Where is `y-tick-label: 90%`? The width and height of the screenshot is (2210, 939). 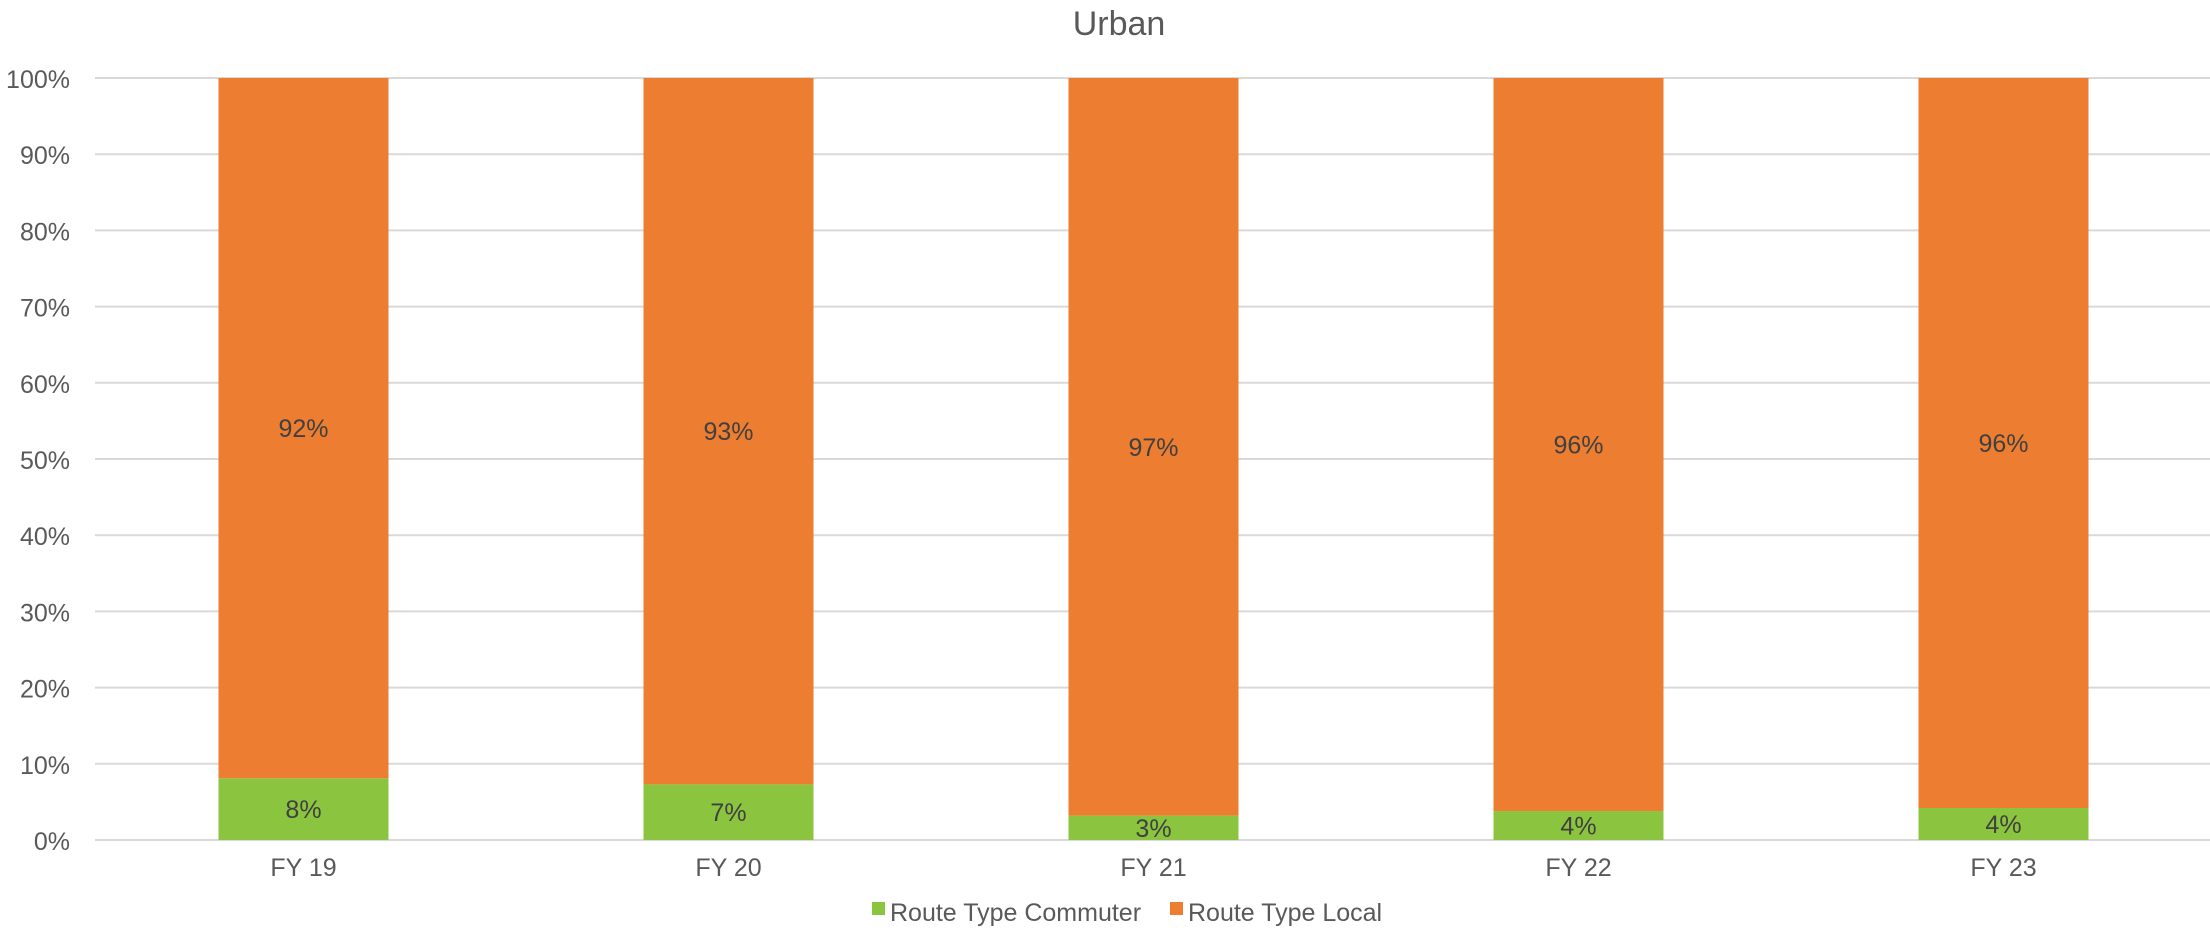
y-tick-label: 90% is located at coordinates (45, 156).